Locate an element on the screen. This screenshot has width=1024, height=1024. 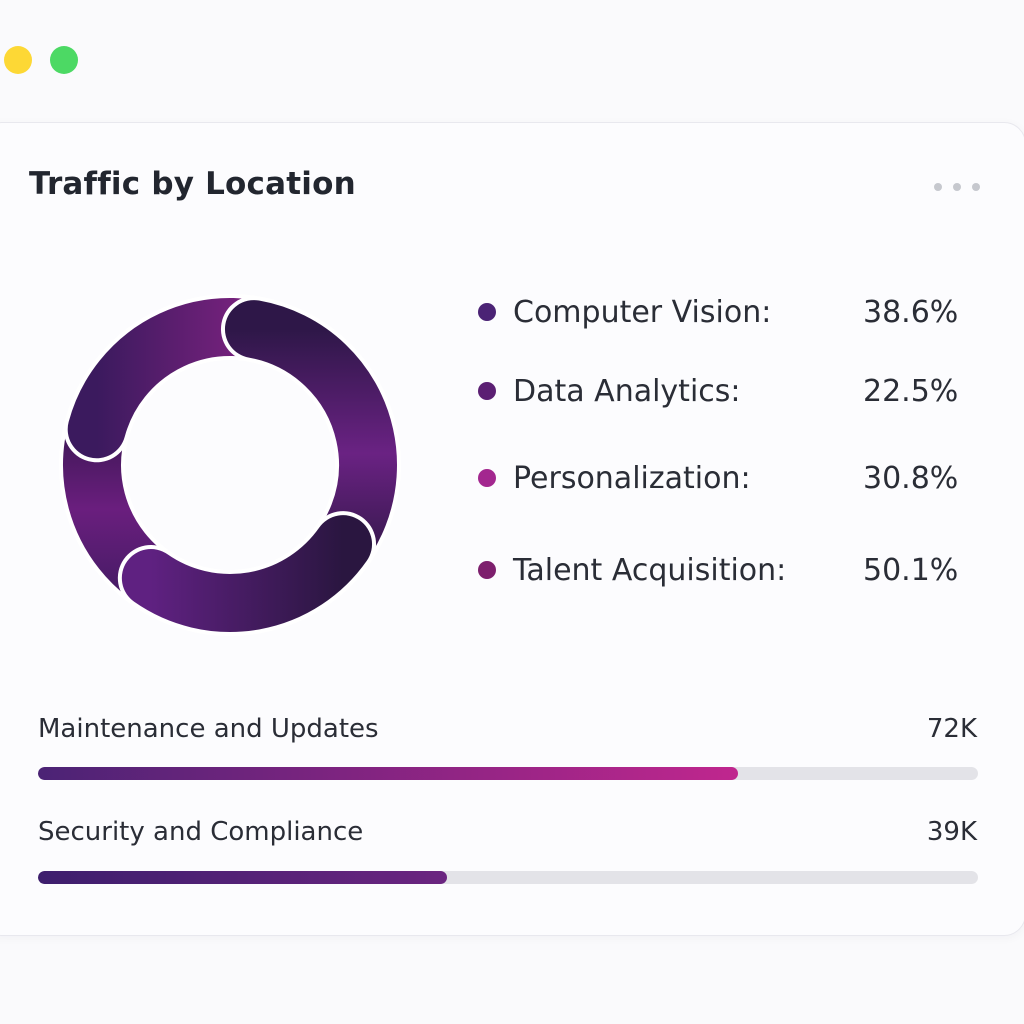
donut-segment is located at coordinates (247, 573).